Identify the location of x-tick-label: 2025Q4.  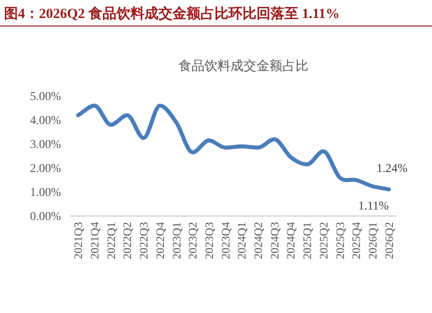
(357, 241).